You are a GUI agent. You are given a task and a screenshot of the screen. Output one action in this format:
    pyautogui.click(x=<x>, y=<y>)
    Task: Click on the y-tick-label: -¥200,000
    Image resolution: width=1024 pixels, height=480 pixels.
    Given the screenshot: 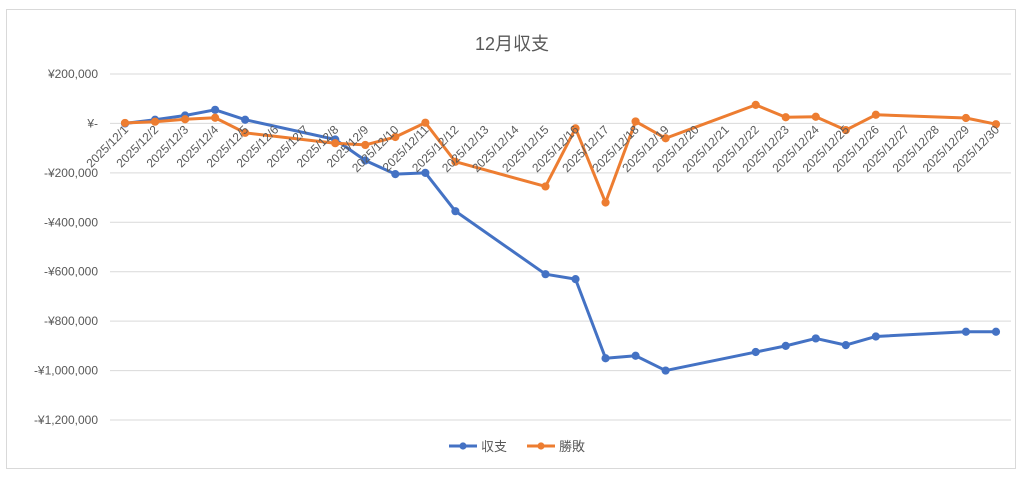 What is the action you would take?
    pyautogui.click(x=71, y=173)
    